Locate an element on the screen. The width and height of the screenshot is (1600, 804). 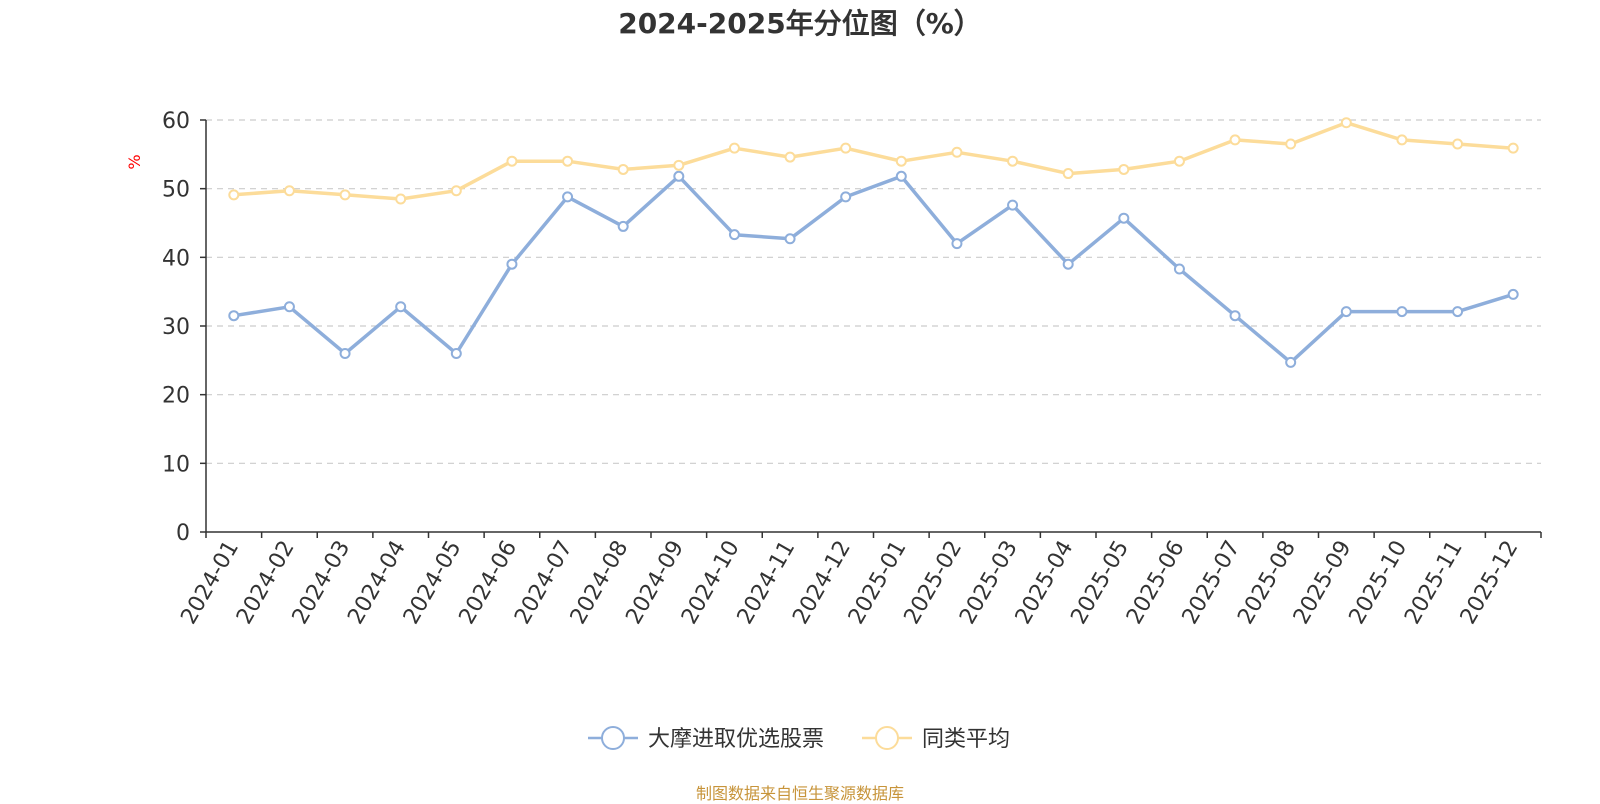
legend: 大摩进取优选股票 同类平均 is located at coordinates (799, 739).